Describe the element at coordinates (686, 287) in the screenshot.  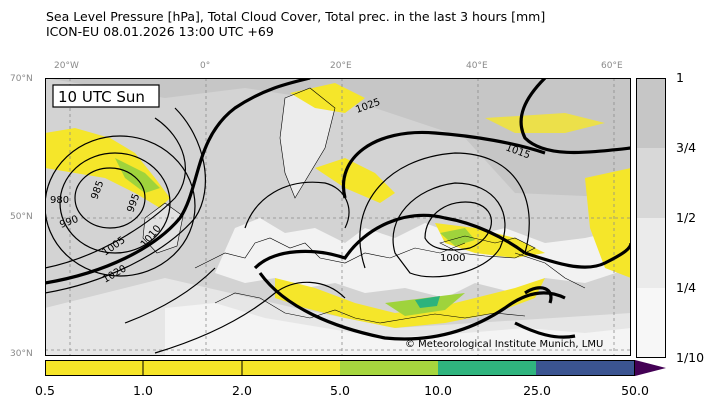
I see `cc-tick-1-4: 1/4` at that location.